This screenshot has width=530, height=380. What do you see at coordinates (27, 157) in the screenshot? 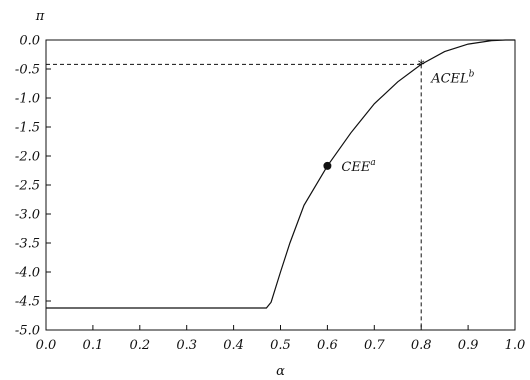
I see `y-tick-label: -2.0` at bounding box center [27, 157].